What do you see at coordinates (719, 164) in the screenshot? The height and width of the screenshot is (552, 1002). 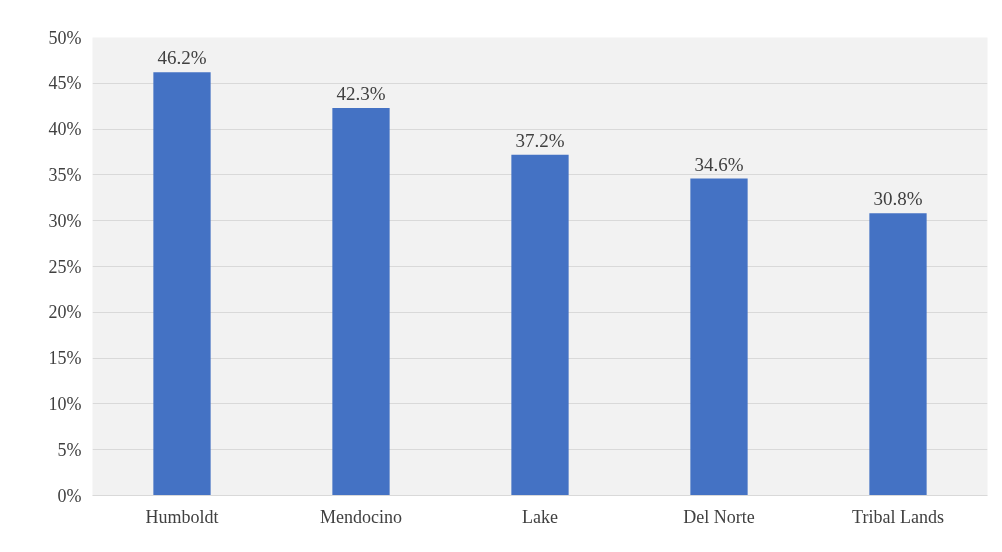 I see `data-label: 34.6%` at bounding box center [719, 164].